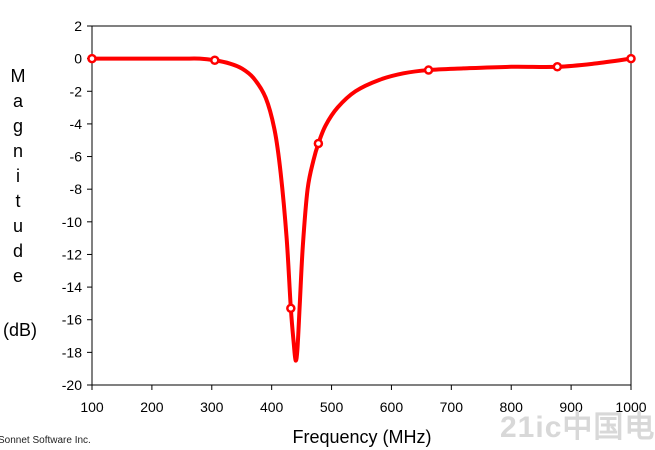 The width and height of the screenshot is (655, 450). Describe the element at coordinates (212, 407) in the screenshot. I see `x-tick-label: 300` at that location.